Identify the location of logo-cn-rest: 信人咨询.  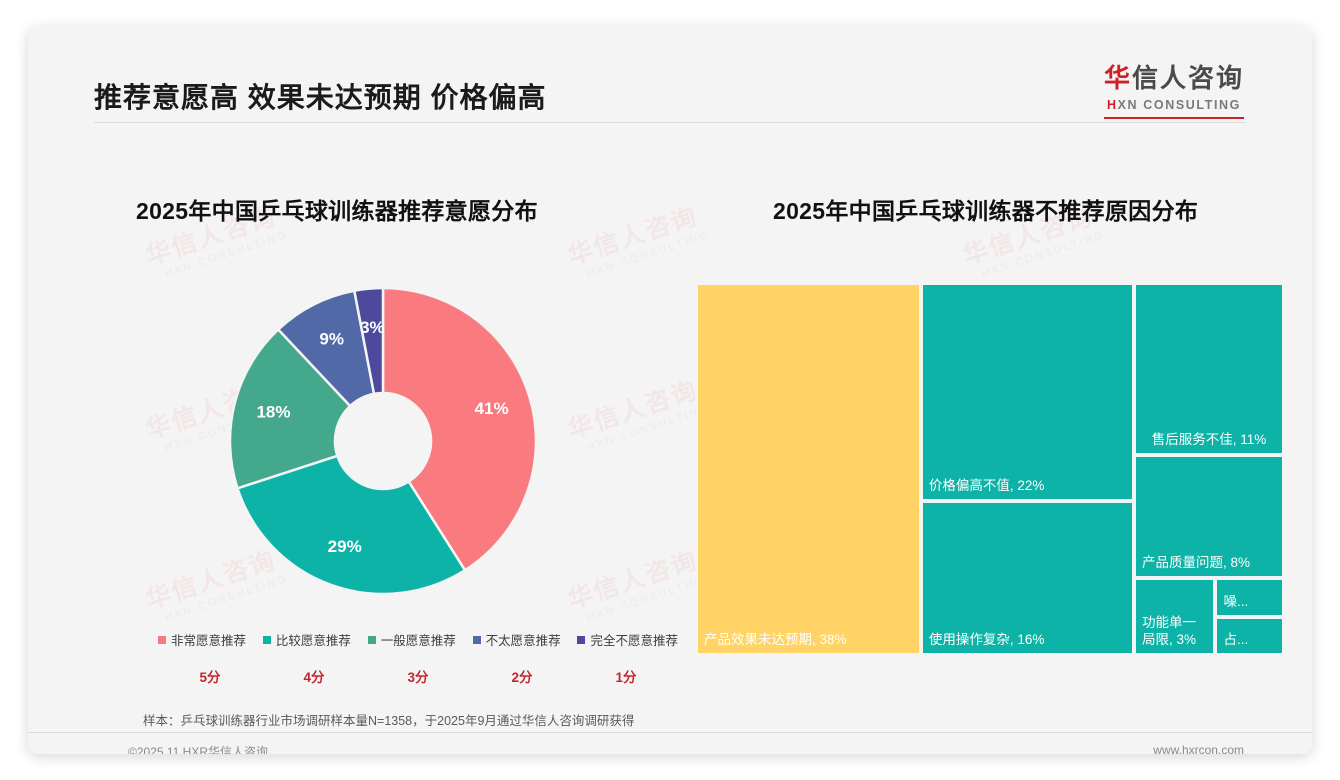
(1187, 78).